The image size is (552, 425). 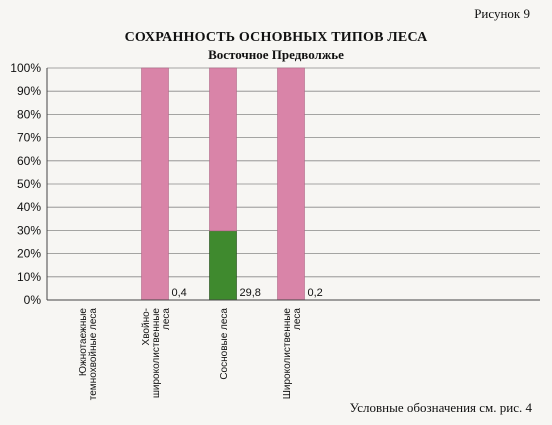 I want to click on data-labels: 0,4 29,8 0,2, so click(x=247, y=293).